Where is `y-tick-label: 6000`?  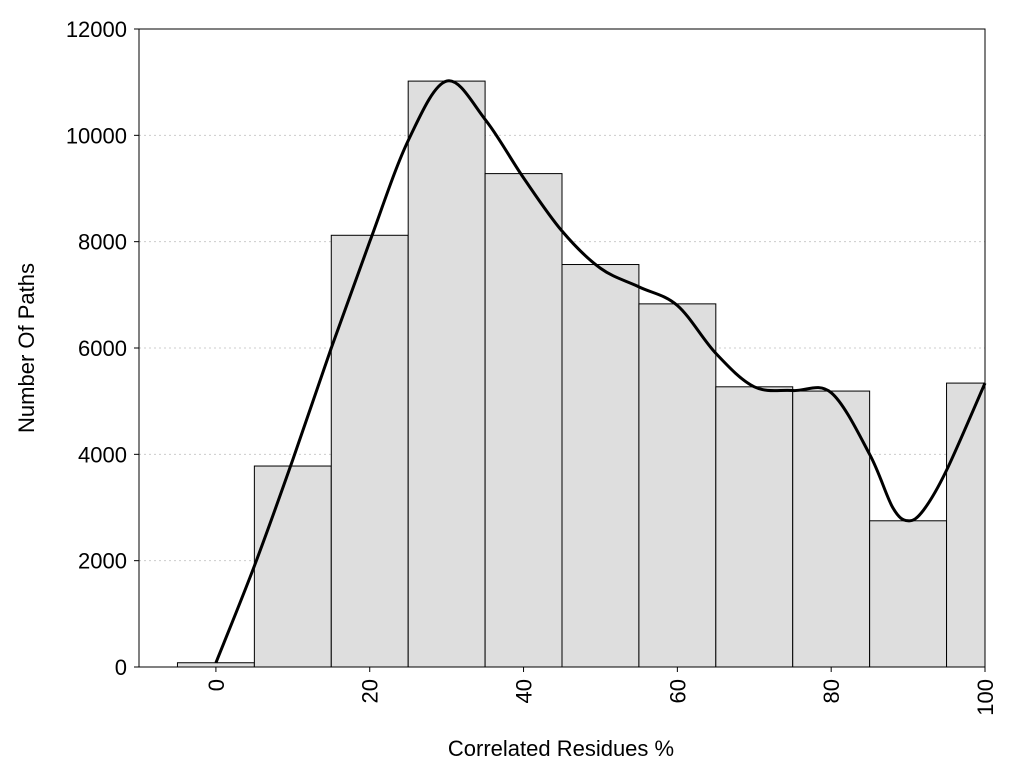
y-tick-label: 6000 is located at coordinates (102, 348).